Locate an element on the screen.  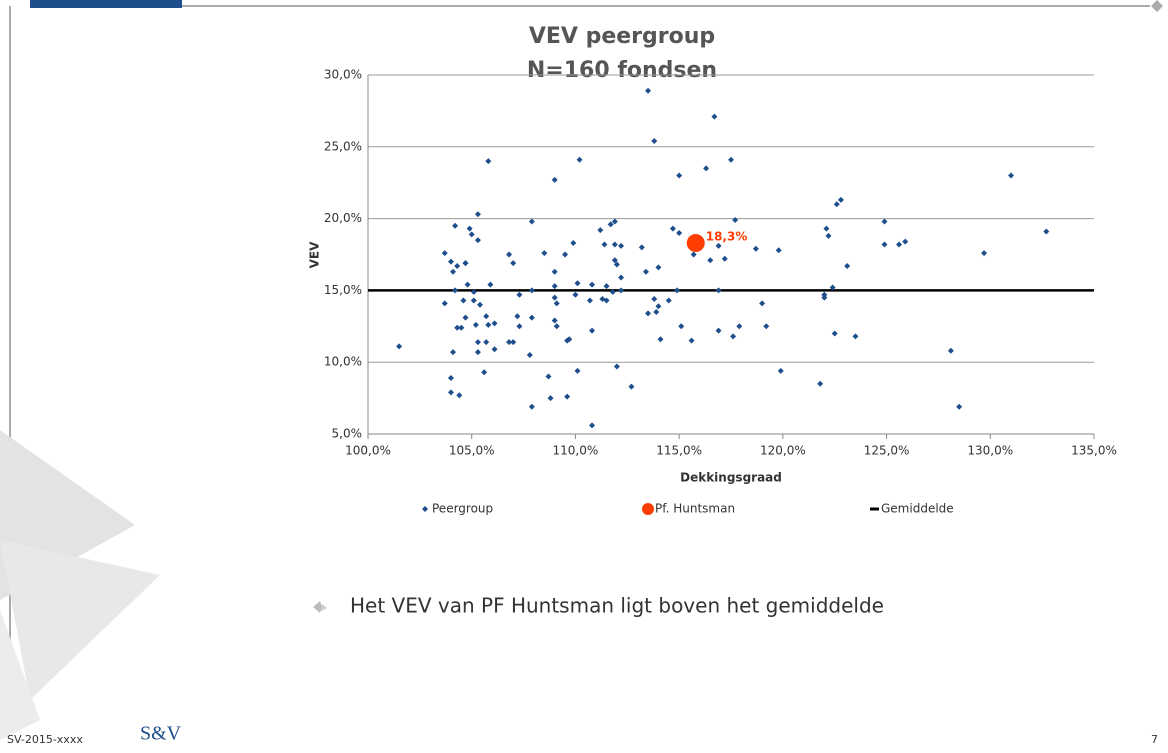
x-tick-label: 105,0% is located at coordinates (472, 451).